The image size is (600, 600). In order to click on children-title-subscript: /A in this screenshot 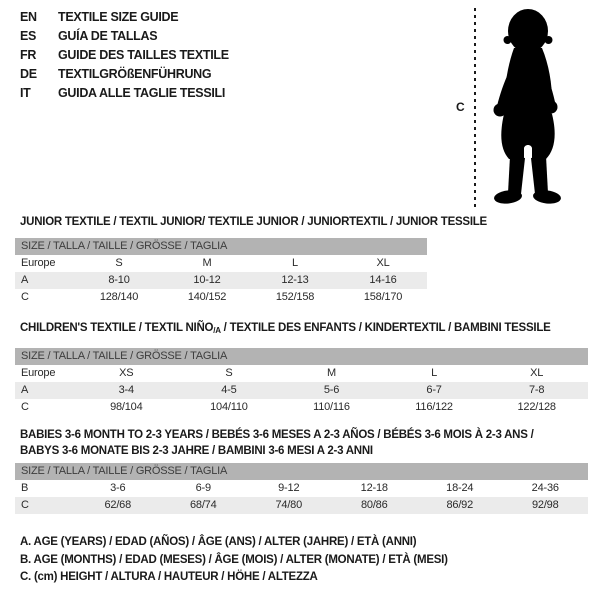, I will do `click(217, 330)`.